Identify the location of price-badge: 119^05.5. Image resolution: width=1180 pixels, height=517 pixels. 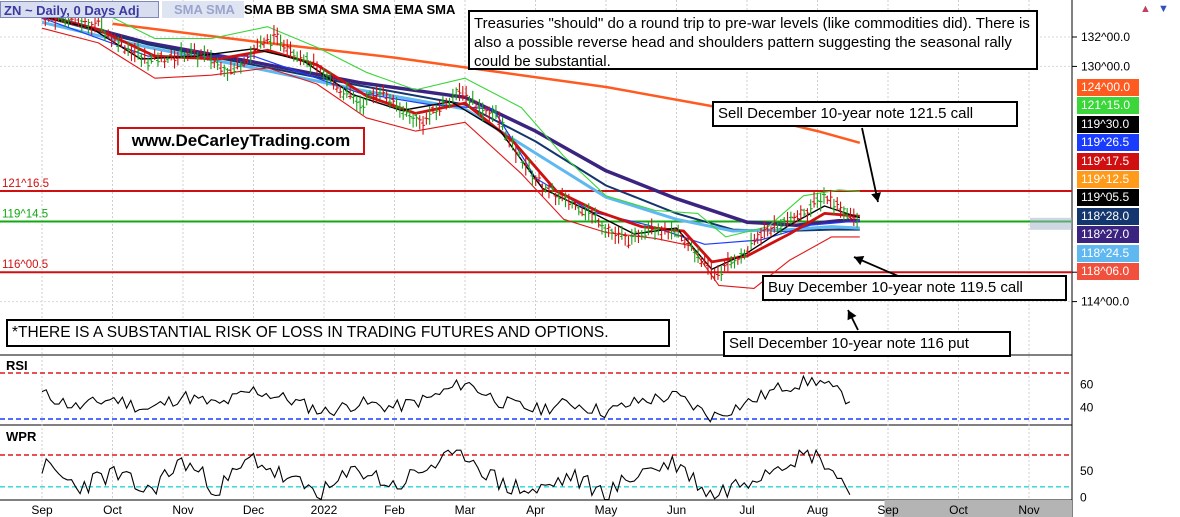
(1108, 198).